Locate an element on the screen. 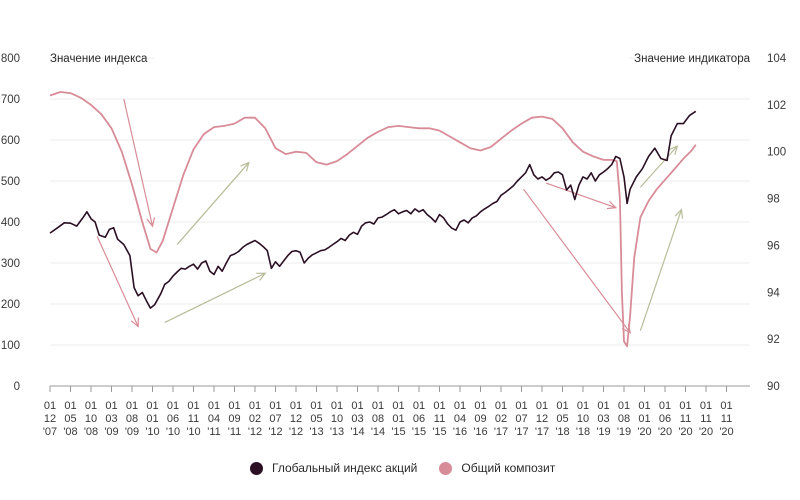 The image size is (800, 500). right-axis-ticks: 90 92 94 96 98 100 102 104 is located at coordinates (777, 223).